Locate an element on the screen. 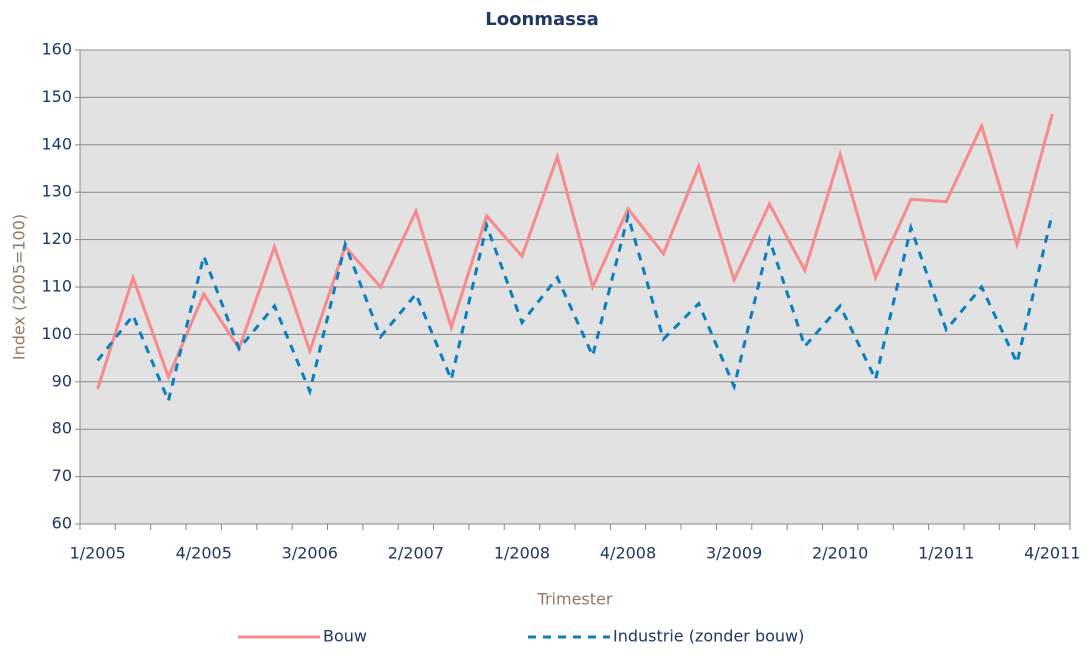 The width and height of the screenshot is (1085, 654). x-tick-label: 4/2008 is located at coordinates (628, 553).